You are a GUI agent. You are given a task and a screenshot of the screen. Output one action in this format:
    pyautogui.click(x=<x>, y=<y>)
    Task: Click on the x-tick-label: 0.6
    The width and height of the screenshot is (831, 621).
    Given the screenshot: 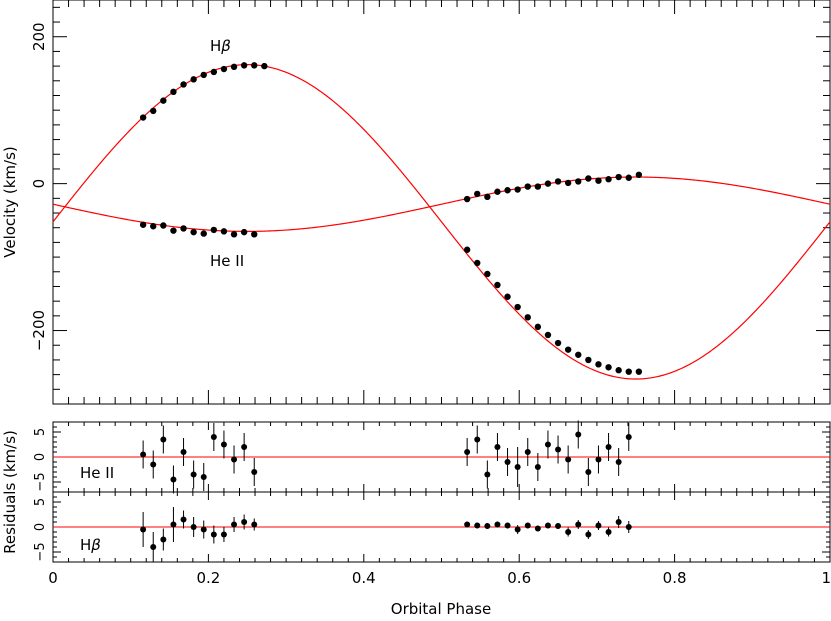 What is the action you would take?
    pyautogui.click(x=519, y=578)
    